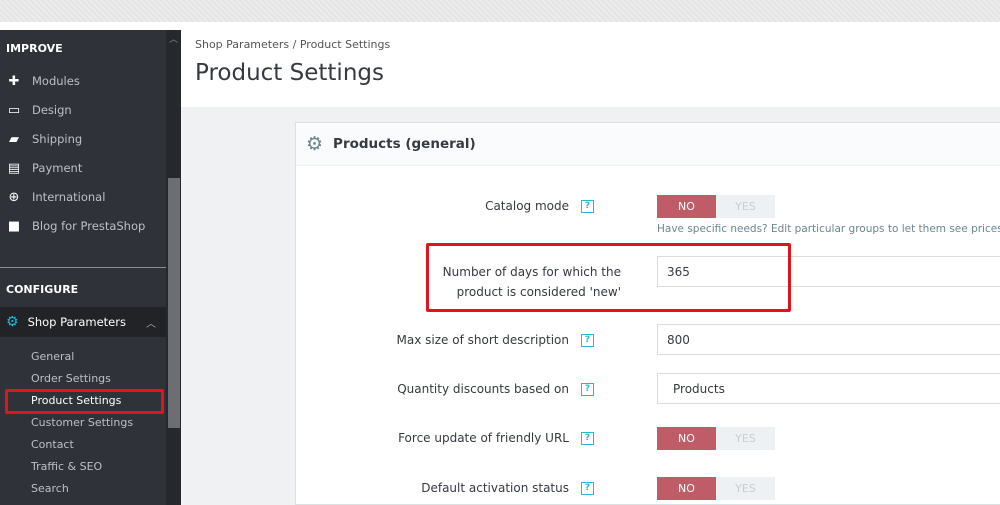 This screenshot has width=1000, height=505. What do you see at coordinates (50, 488) in the screenshot?
I see `submenu-search: Search` at bounding box center [50, 488].